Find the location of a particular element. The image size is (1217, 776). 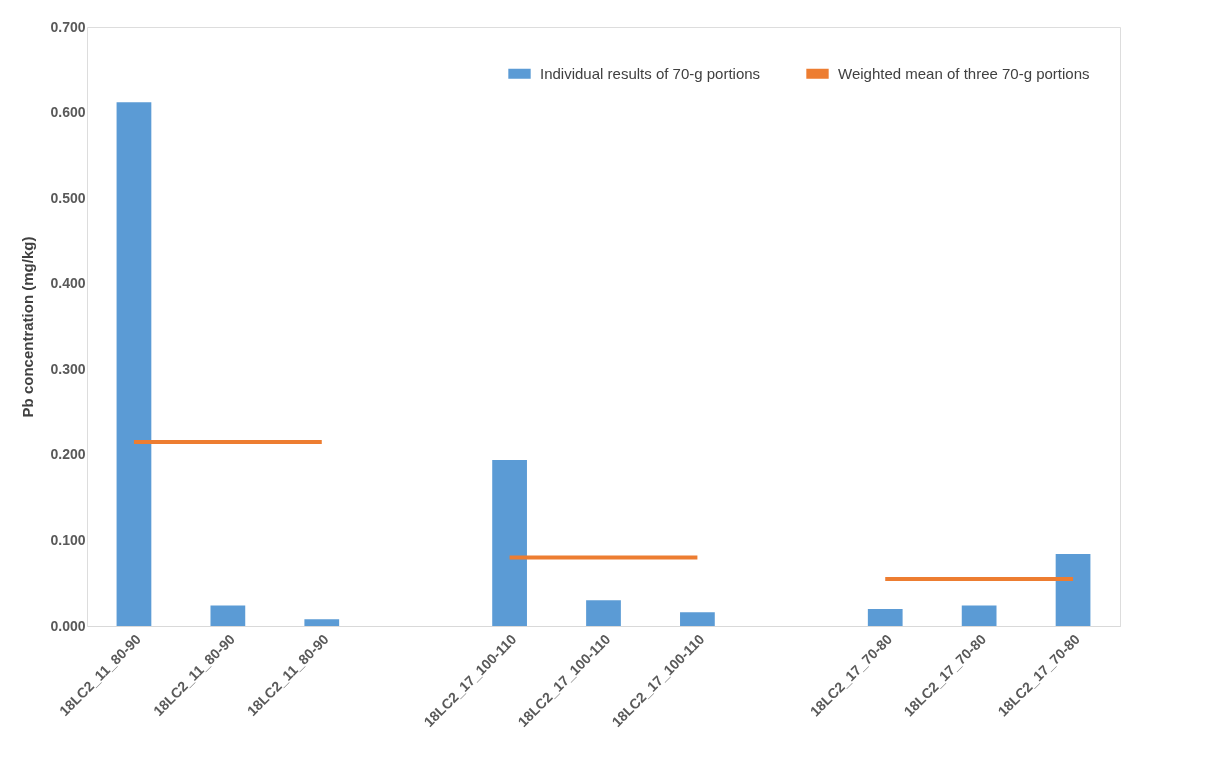

y-tick-label: 0.600 is located at coordinates (68, 112).